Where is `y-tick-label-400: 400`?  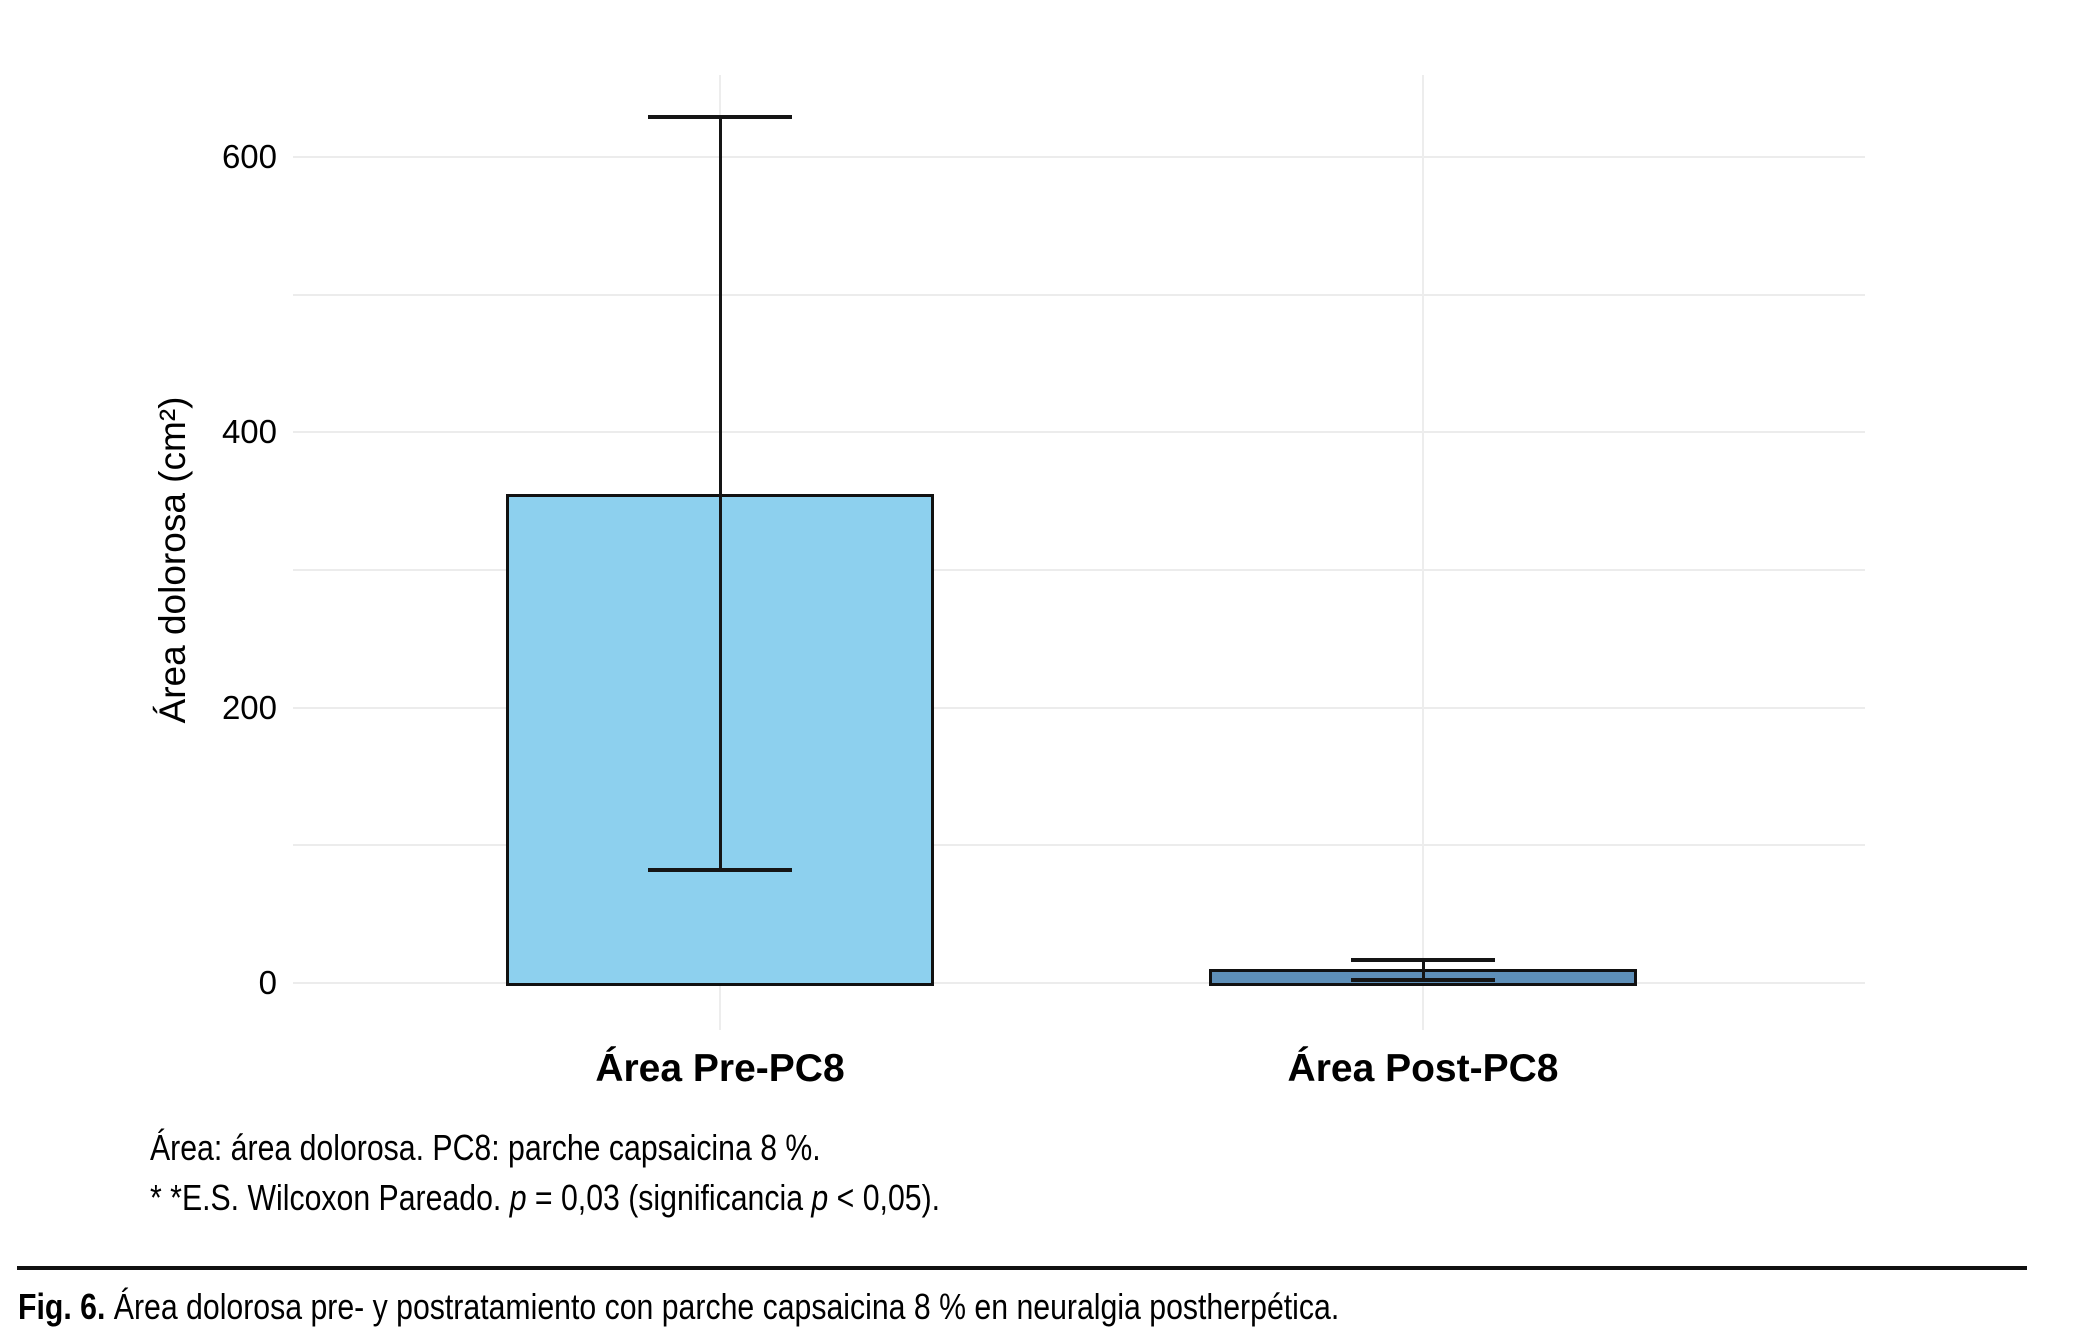 y-tick-label-400: 400 is located at coordinates (249, 432).